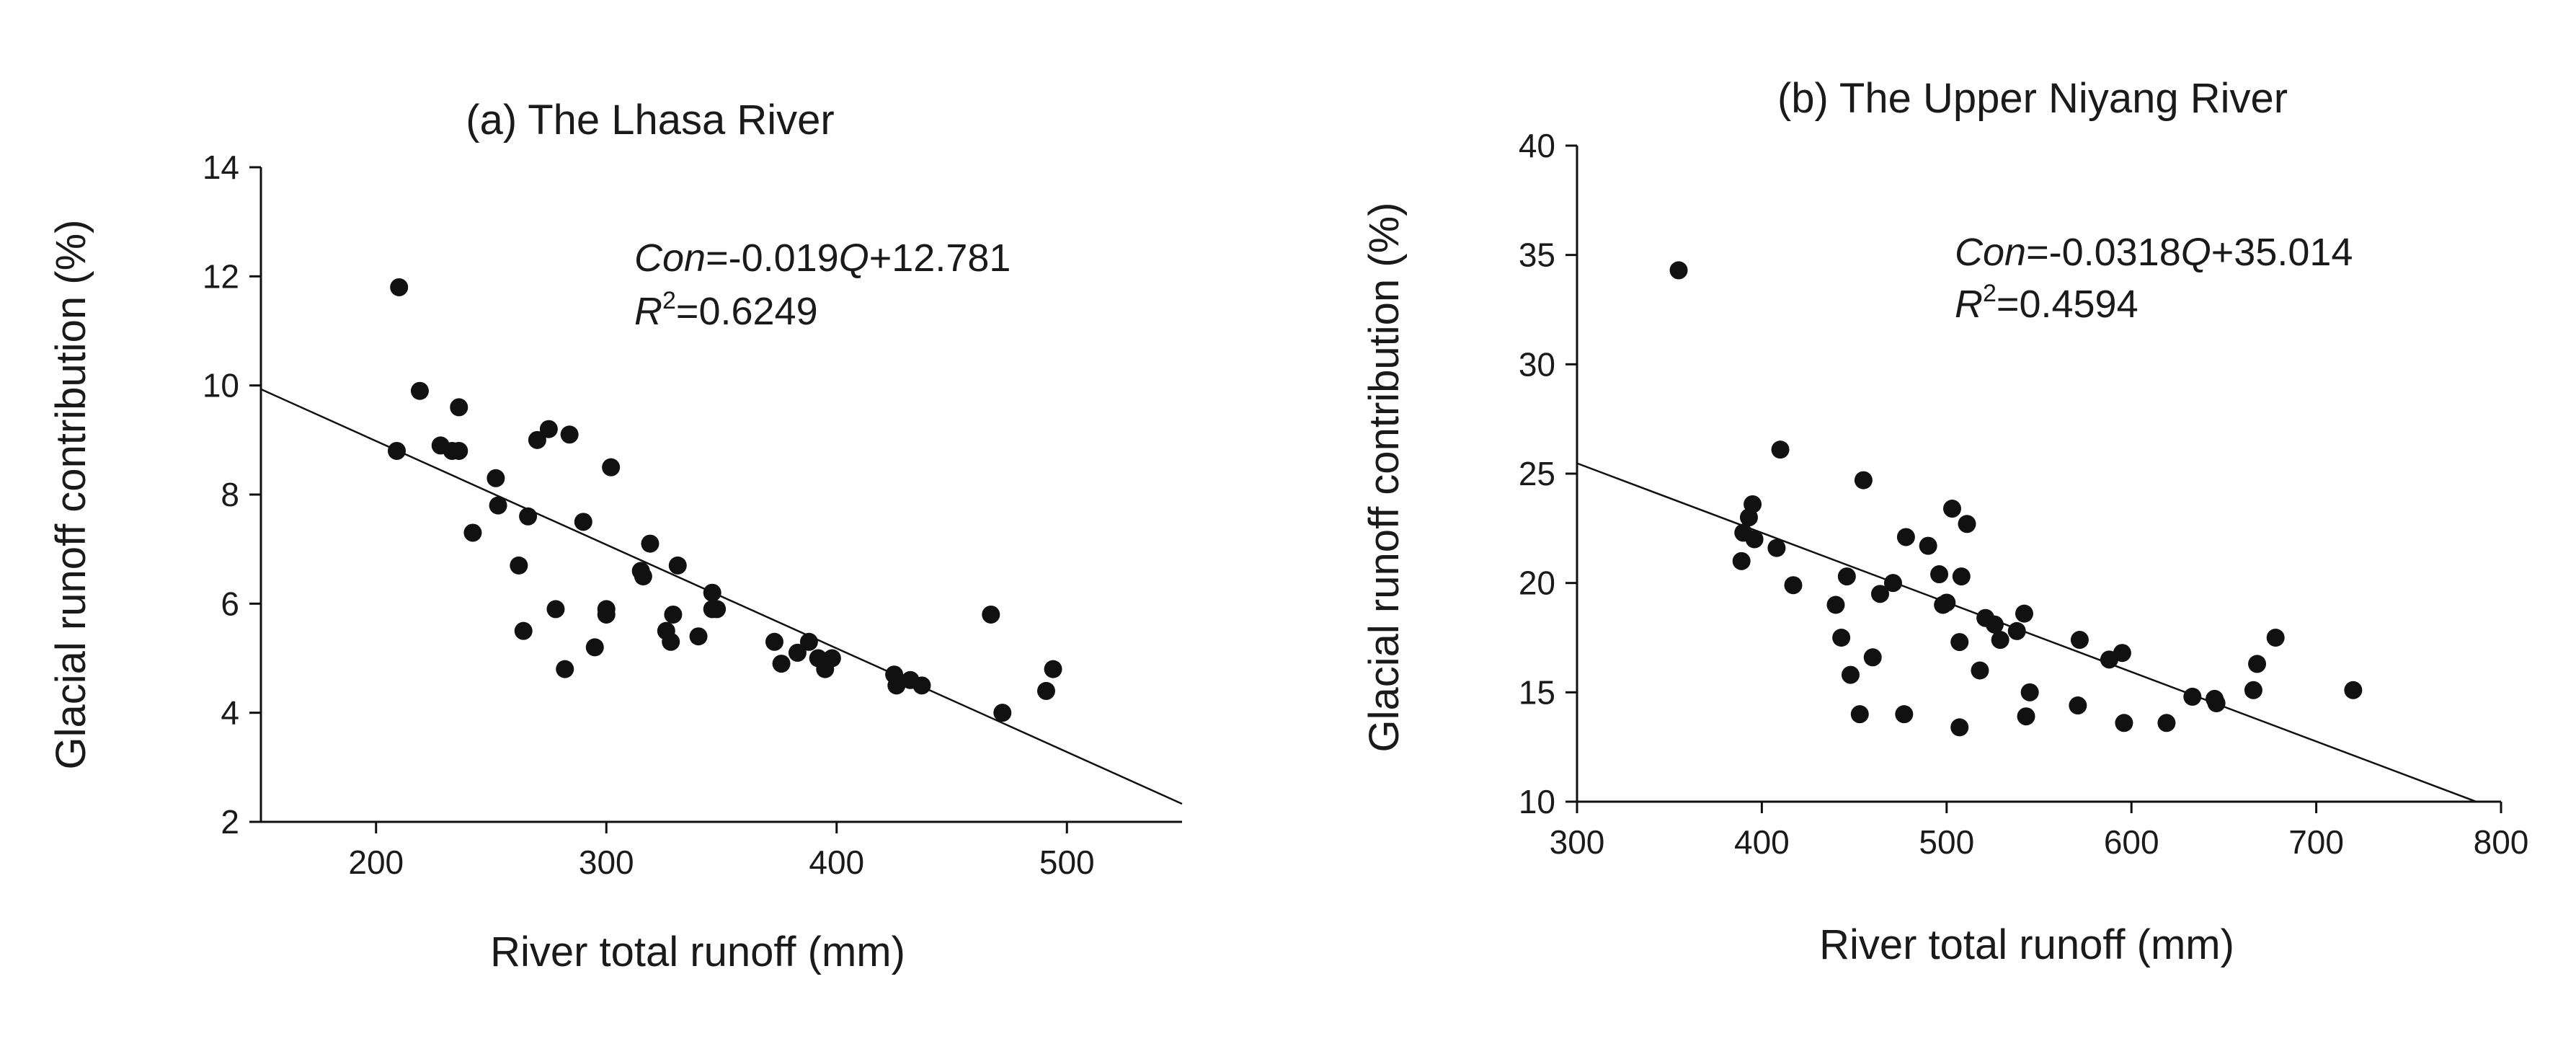 The width and height of the screenshot is (2576, 1054). Describe the element at coordinates (1946, 842) in the screenshot. I see `x-tick-label: 500` at that location.